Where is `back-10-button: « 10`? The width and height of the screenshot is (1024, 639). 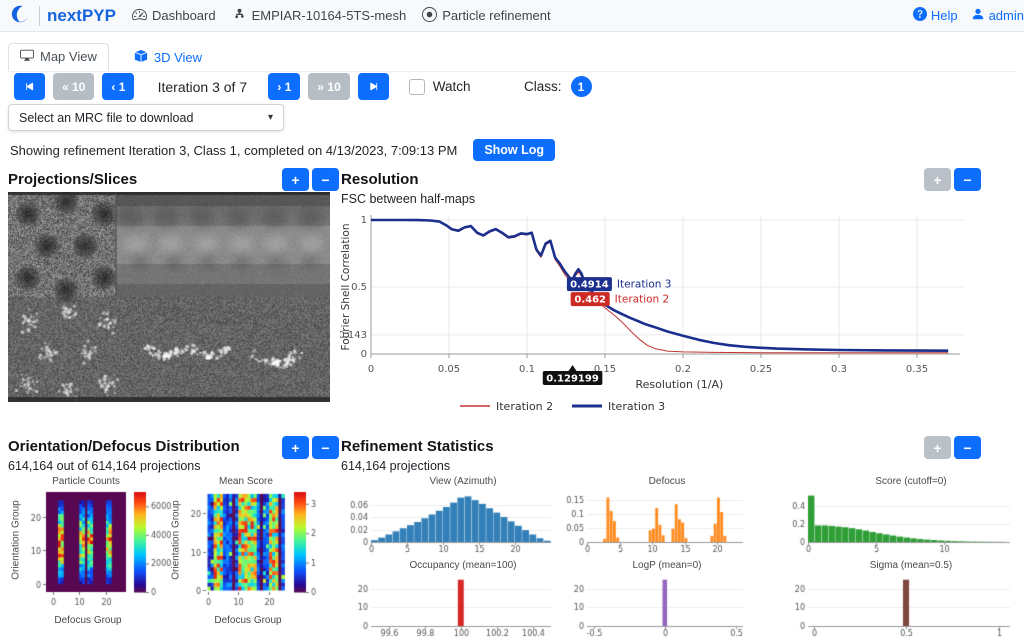
back-10-button: « 10 is located at coordinates (74, 86).